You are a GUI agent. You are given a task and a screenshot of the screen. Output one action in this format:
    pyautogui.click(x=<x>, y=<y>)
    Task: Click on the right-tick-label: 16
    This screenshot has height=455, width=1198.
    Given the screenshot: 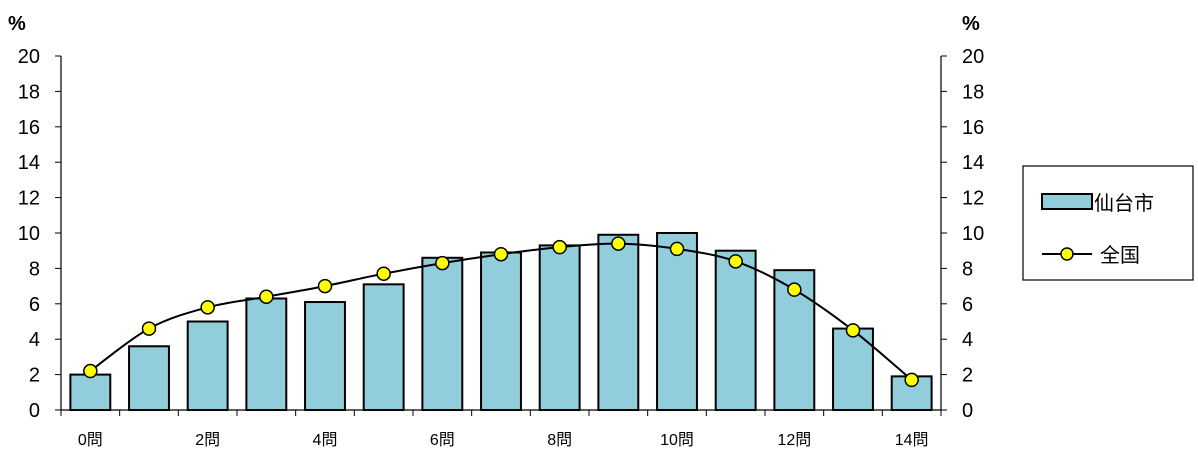 What is the action you would take?
    pyautogui.click(x=973, y=128)
    